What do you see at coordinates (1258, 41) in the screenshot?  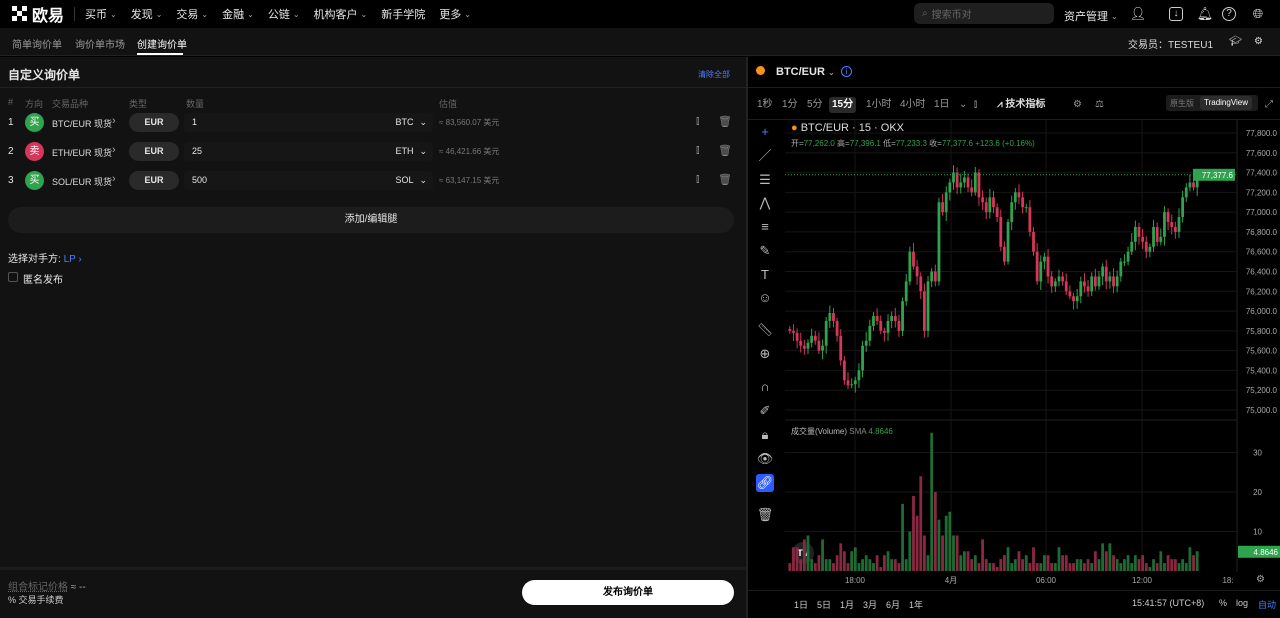 I see `gear-icon: ⚙` at bounding box center [1258, 41].